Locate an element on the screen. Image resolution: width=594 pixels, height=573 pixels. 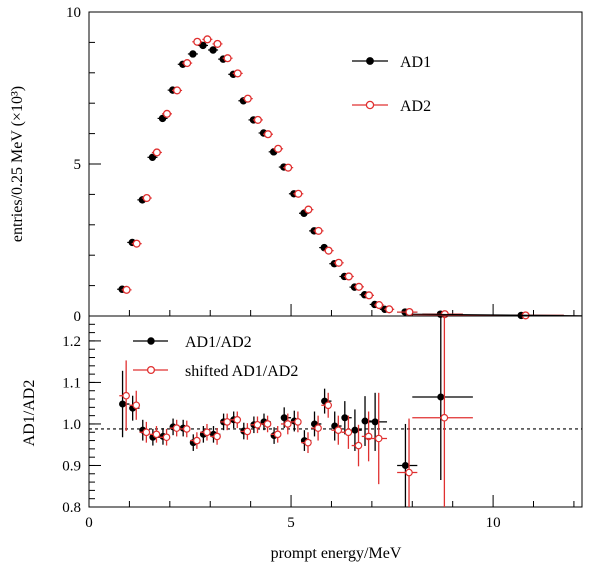
top-ytick-label: 10 is located at coordinates (73, 13).